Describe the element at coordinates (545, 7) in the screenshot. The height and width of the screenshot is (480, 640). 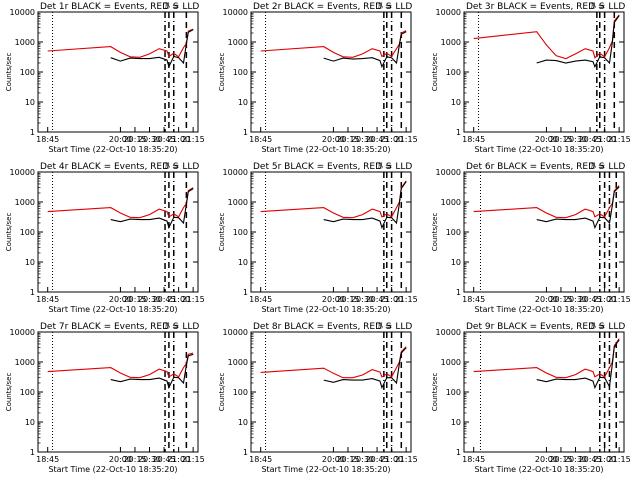
I see `panel-title: Det 3r BLACK = Events, RED = LLD` at that location.